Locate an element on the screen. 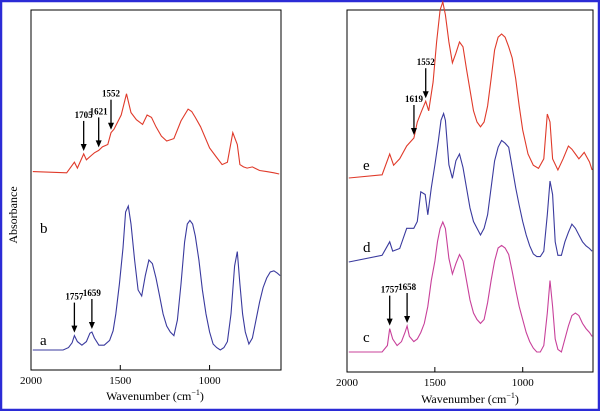 The image size is (600, 416). series-d-line is located at coordinates (470, 187).